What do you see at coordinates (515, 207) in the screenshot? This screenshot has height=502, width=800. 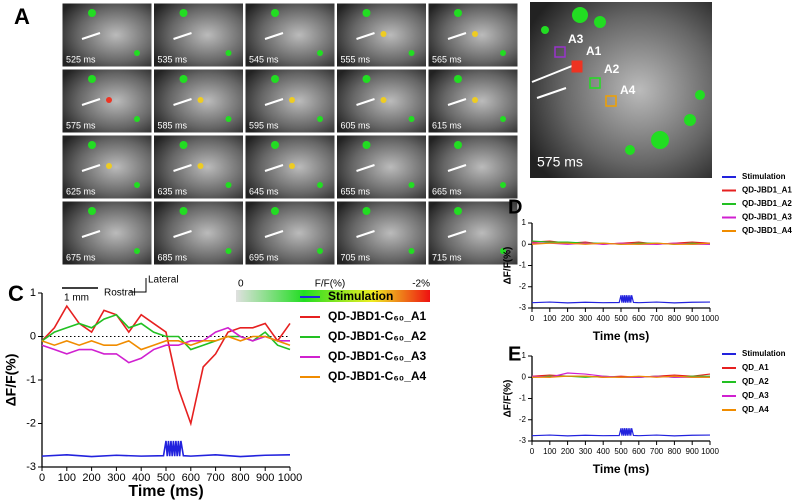 I see `panel-label: D` at bounding box center [515, 207].